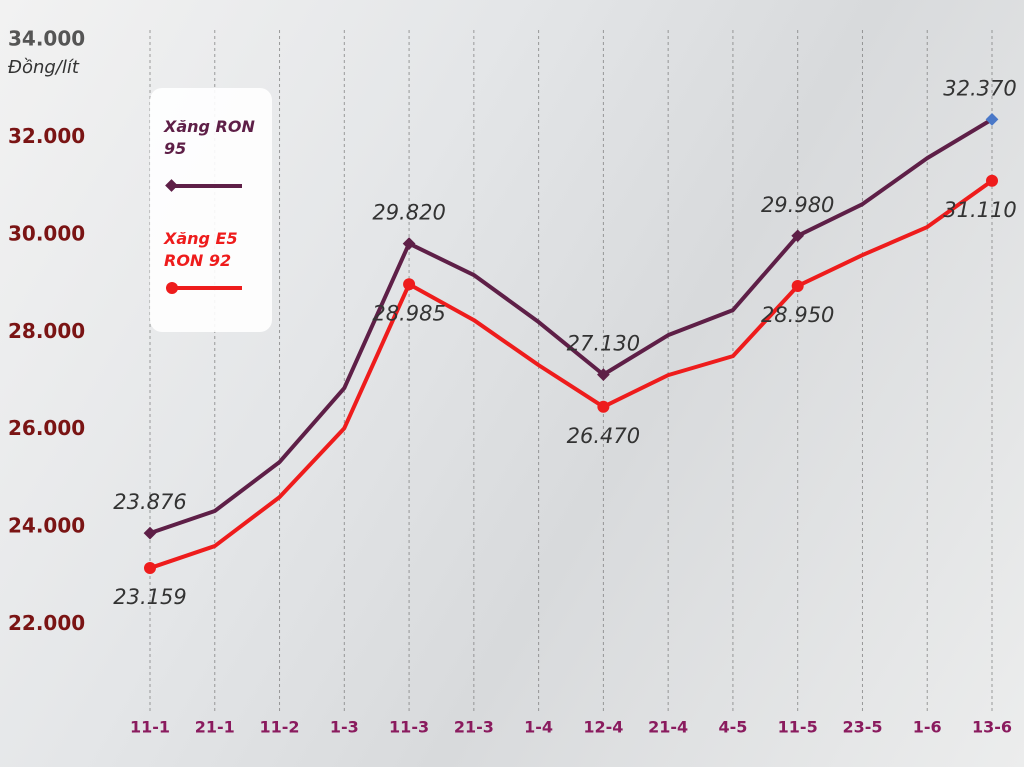 The height and width of the screenshot is (767, 1024). What do you see at coordinates (409, 727) in the screenshot?
I see `x-tick-label: 11-3` at bounding box center [409, 727].